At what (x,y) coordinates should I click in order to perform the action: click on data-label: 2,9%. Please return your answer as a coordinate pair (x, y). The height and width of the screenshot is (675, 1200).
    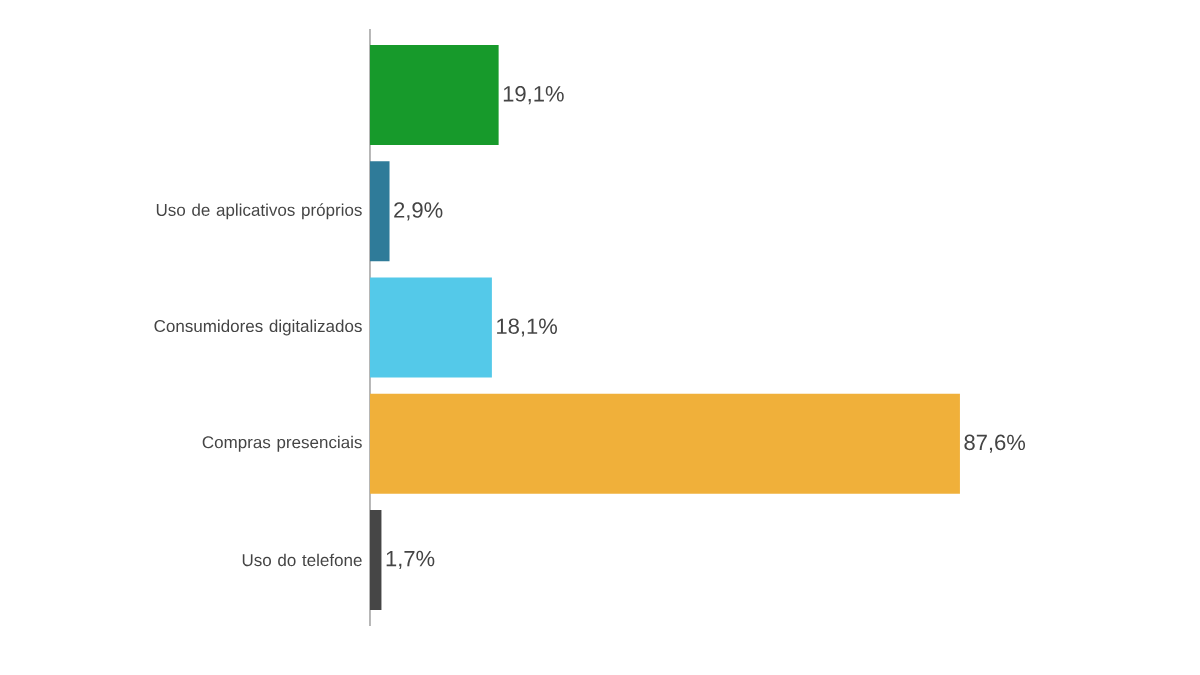
    Looking at the image, I should click on (418, 211).